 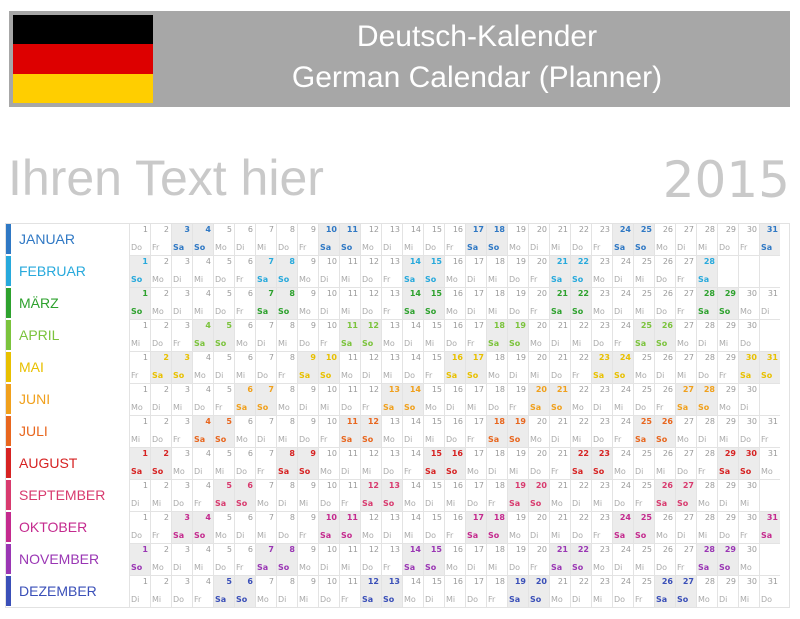 What do you see at coordinates (139, 528) in the screenshot?
I see `day-cell: 1 Do` at bounding box center [139, 528].